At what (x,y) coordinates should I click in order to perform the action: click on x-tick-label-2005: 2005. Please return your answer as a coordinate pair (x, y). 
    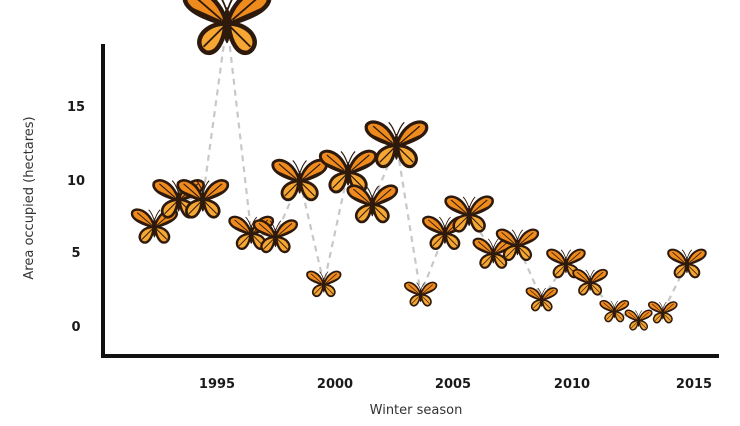
    Looking at the image, I should click on (453, 384).